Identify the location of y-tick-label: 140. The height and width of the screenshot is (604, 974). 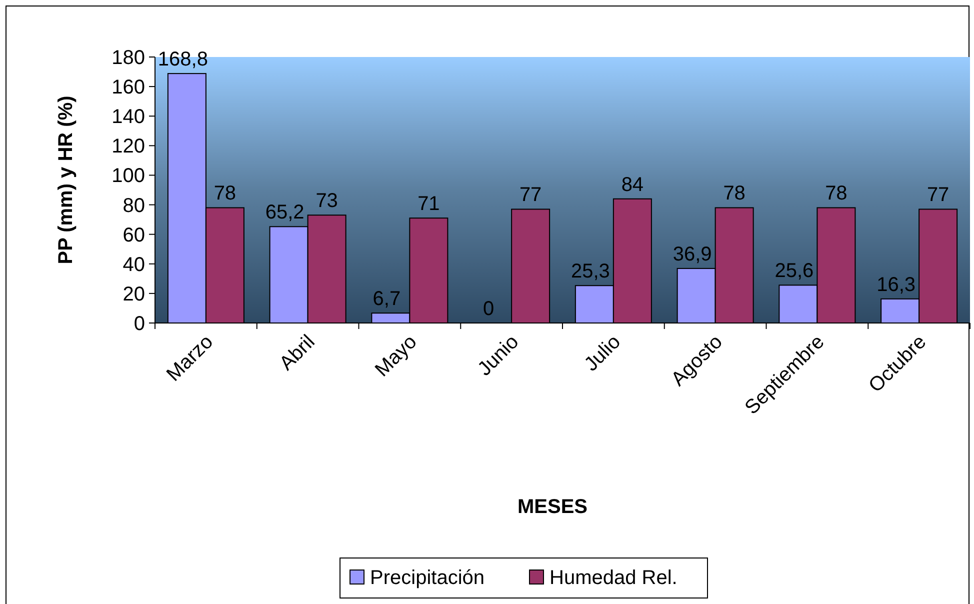
(128, 117).